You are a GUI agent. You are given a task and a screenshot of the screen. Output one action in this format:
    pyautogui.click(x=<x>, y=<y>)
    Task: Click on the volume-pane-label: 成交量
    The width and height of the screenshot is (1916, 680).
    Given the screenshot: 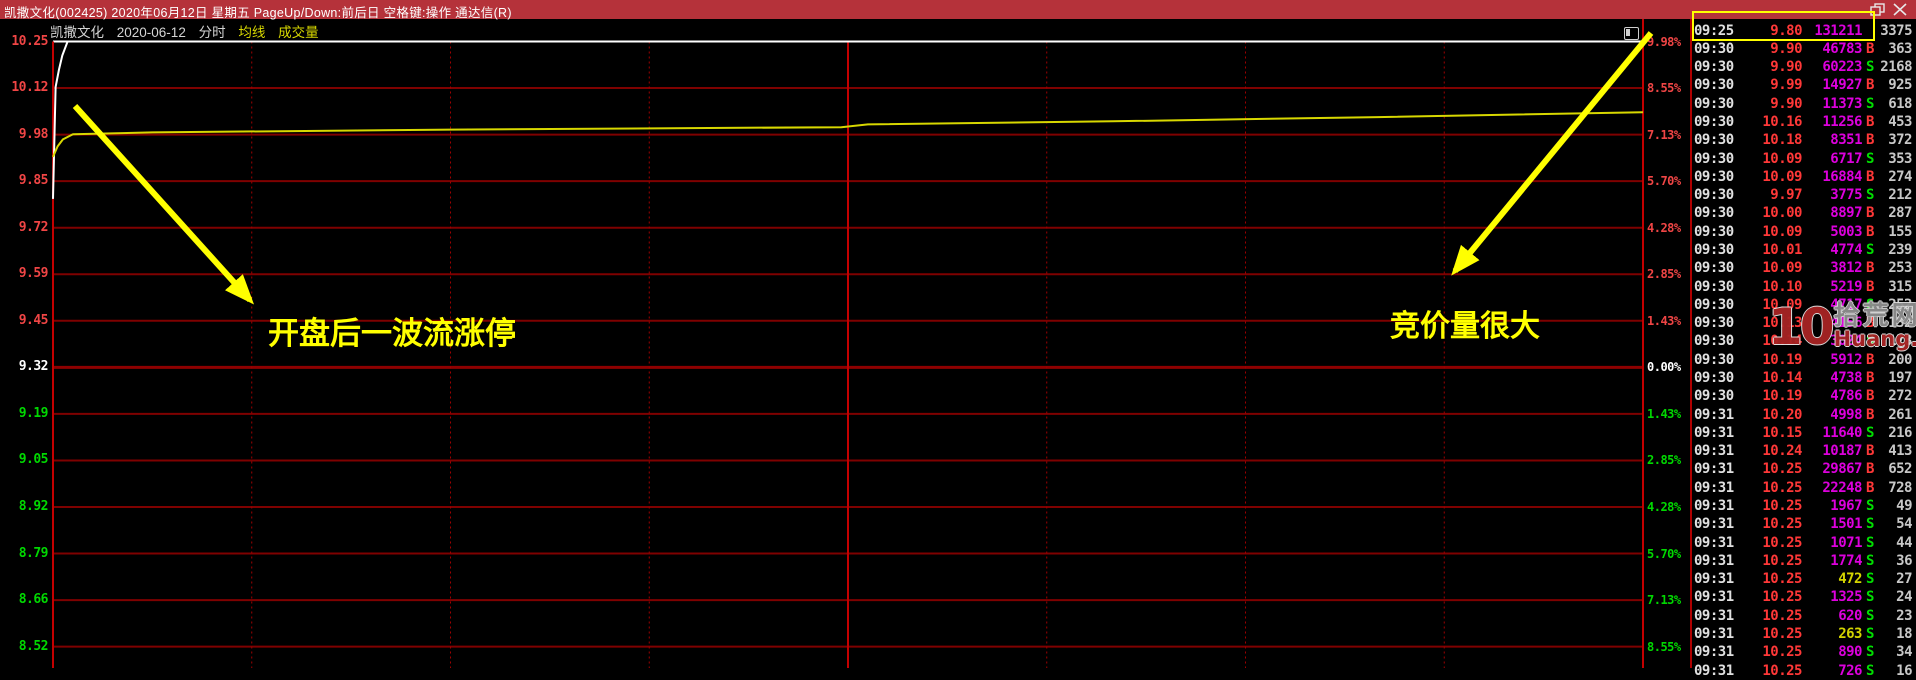 What is the action you would take?
    pyautogui.click(x=298, y=32)
    